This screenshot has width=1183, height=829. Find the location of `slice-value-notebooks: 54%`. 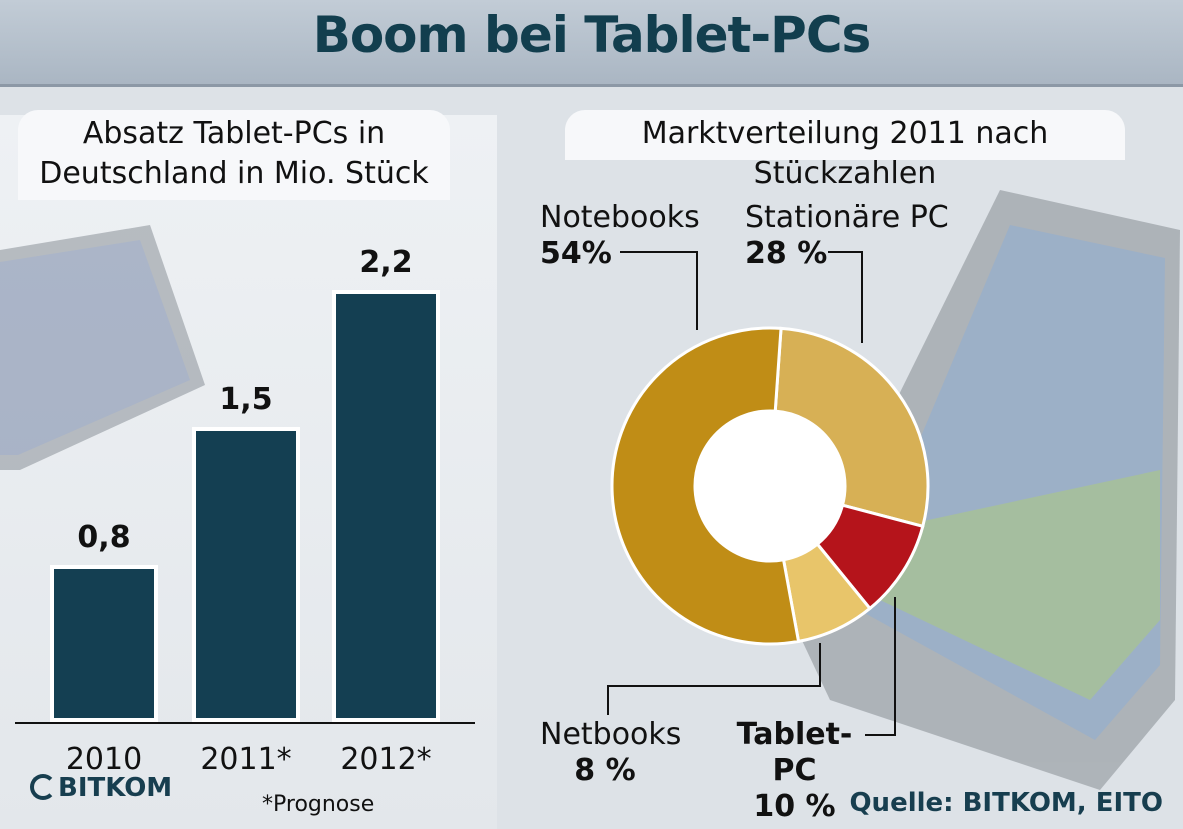

slice-value-notebooks: 54% is located at coordinates (576, 253).